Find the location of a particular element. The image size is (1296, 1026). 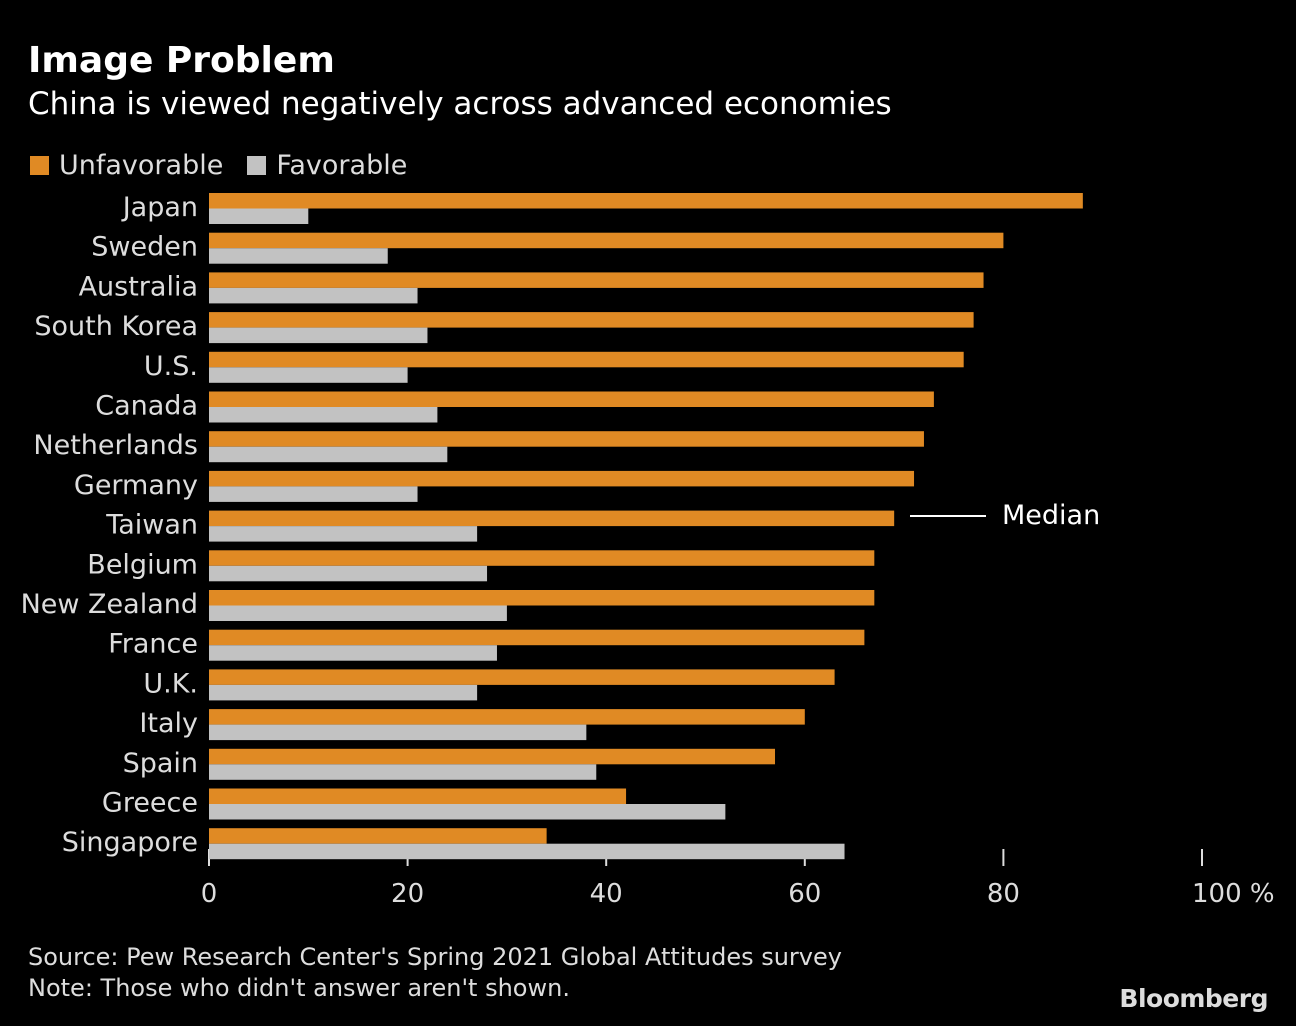

x-tick-label: 80 is located at coordinates (1003, 894).